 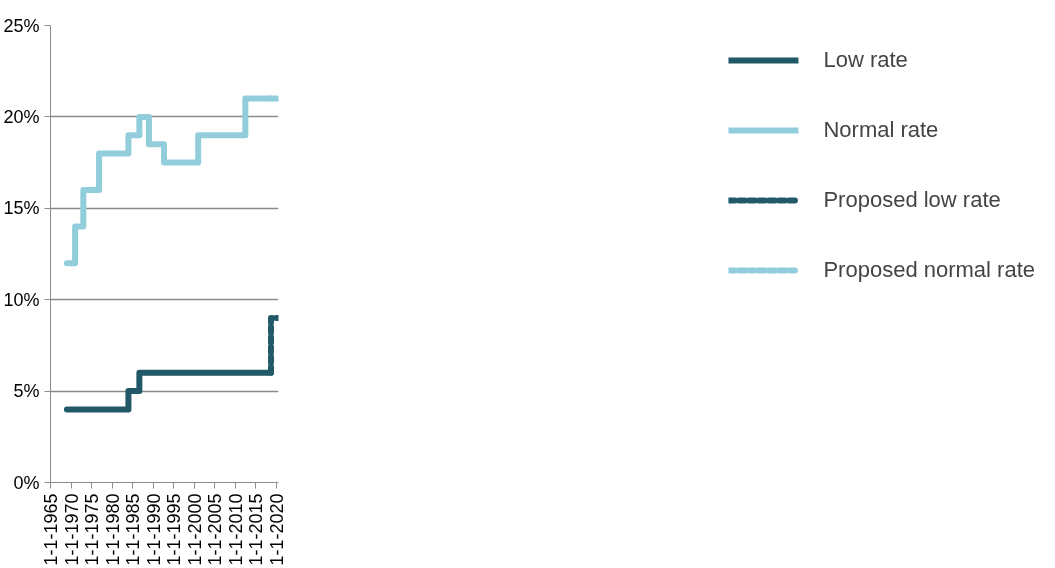 What do you see at coordinates (194, 529) in the screenshot?
I see `x-tick-label: 1-1-2000` at bounding box center [194, 529].